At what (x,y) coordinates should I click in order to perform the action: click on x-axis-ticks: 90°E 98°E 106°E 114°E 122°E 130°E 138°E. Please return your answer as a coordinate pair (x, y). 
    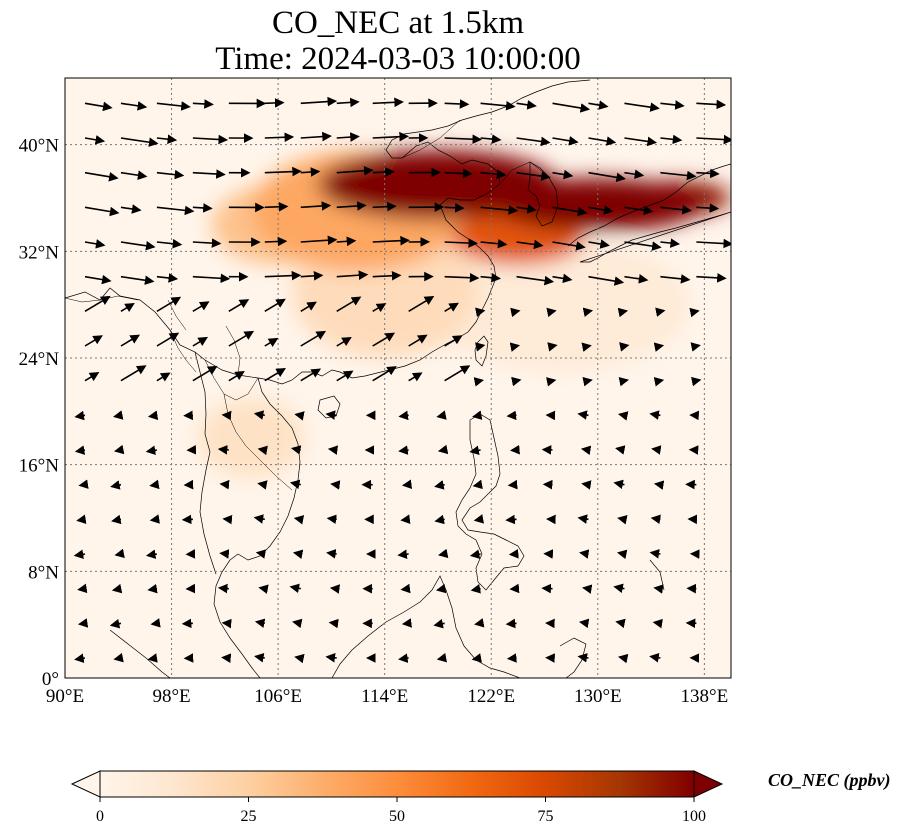
    Looking at the image, I should click on (387, 696).